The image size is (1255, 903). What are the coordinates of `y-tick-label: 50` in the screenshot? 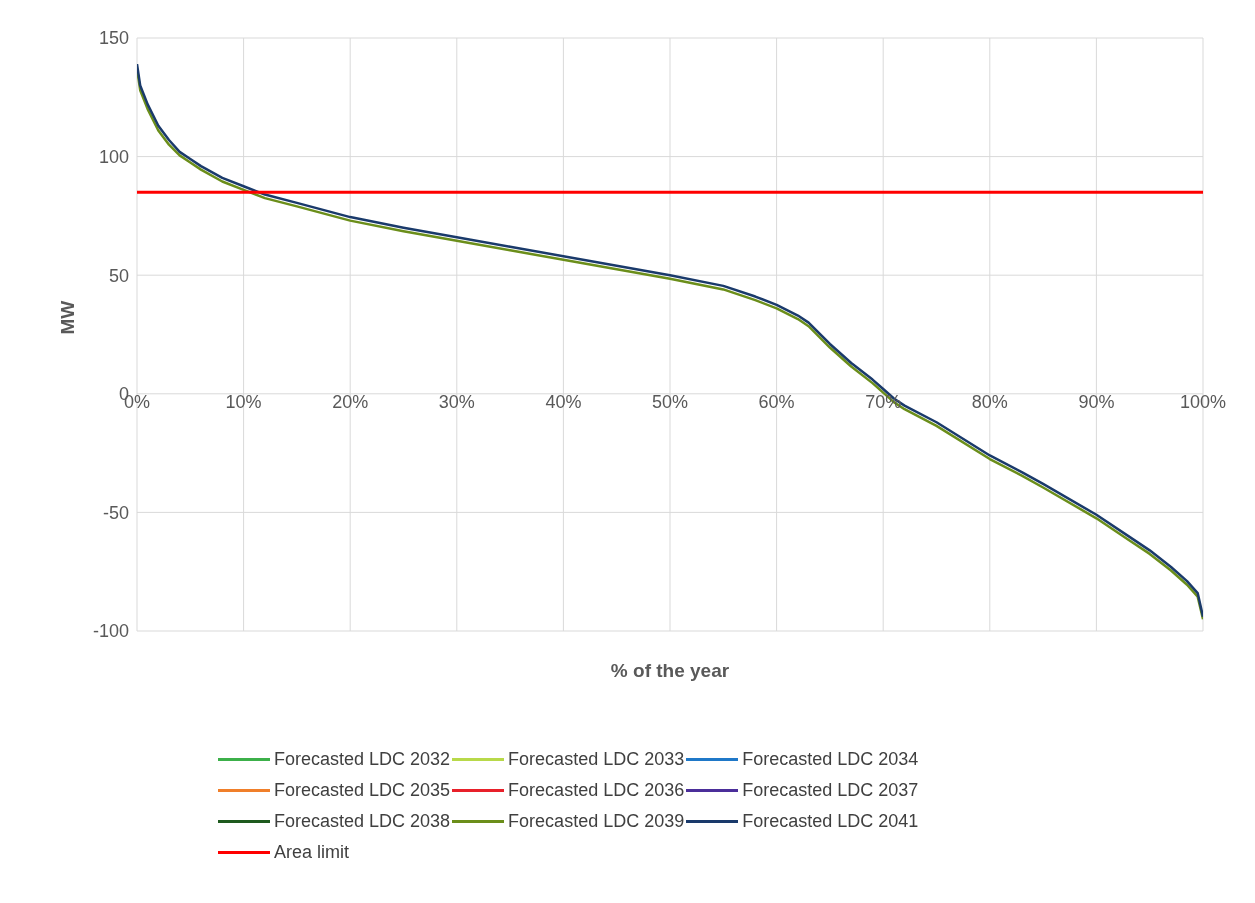 It's located at (118, 275).